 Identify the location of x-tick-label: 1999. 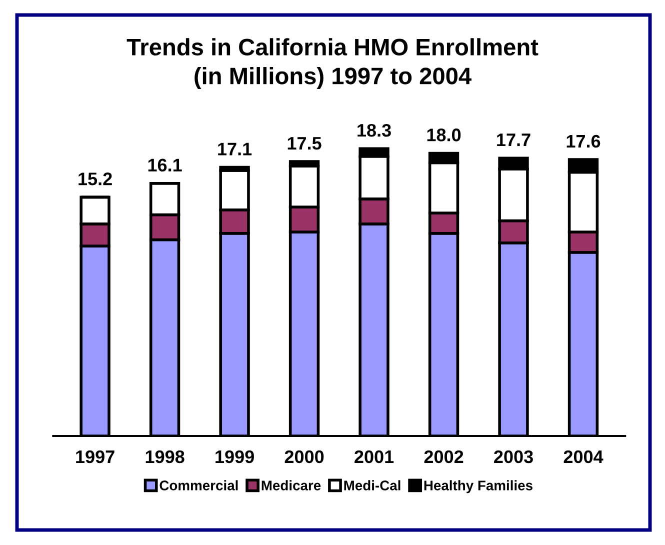
(235, 457).